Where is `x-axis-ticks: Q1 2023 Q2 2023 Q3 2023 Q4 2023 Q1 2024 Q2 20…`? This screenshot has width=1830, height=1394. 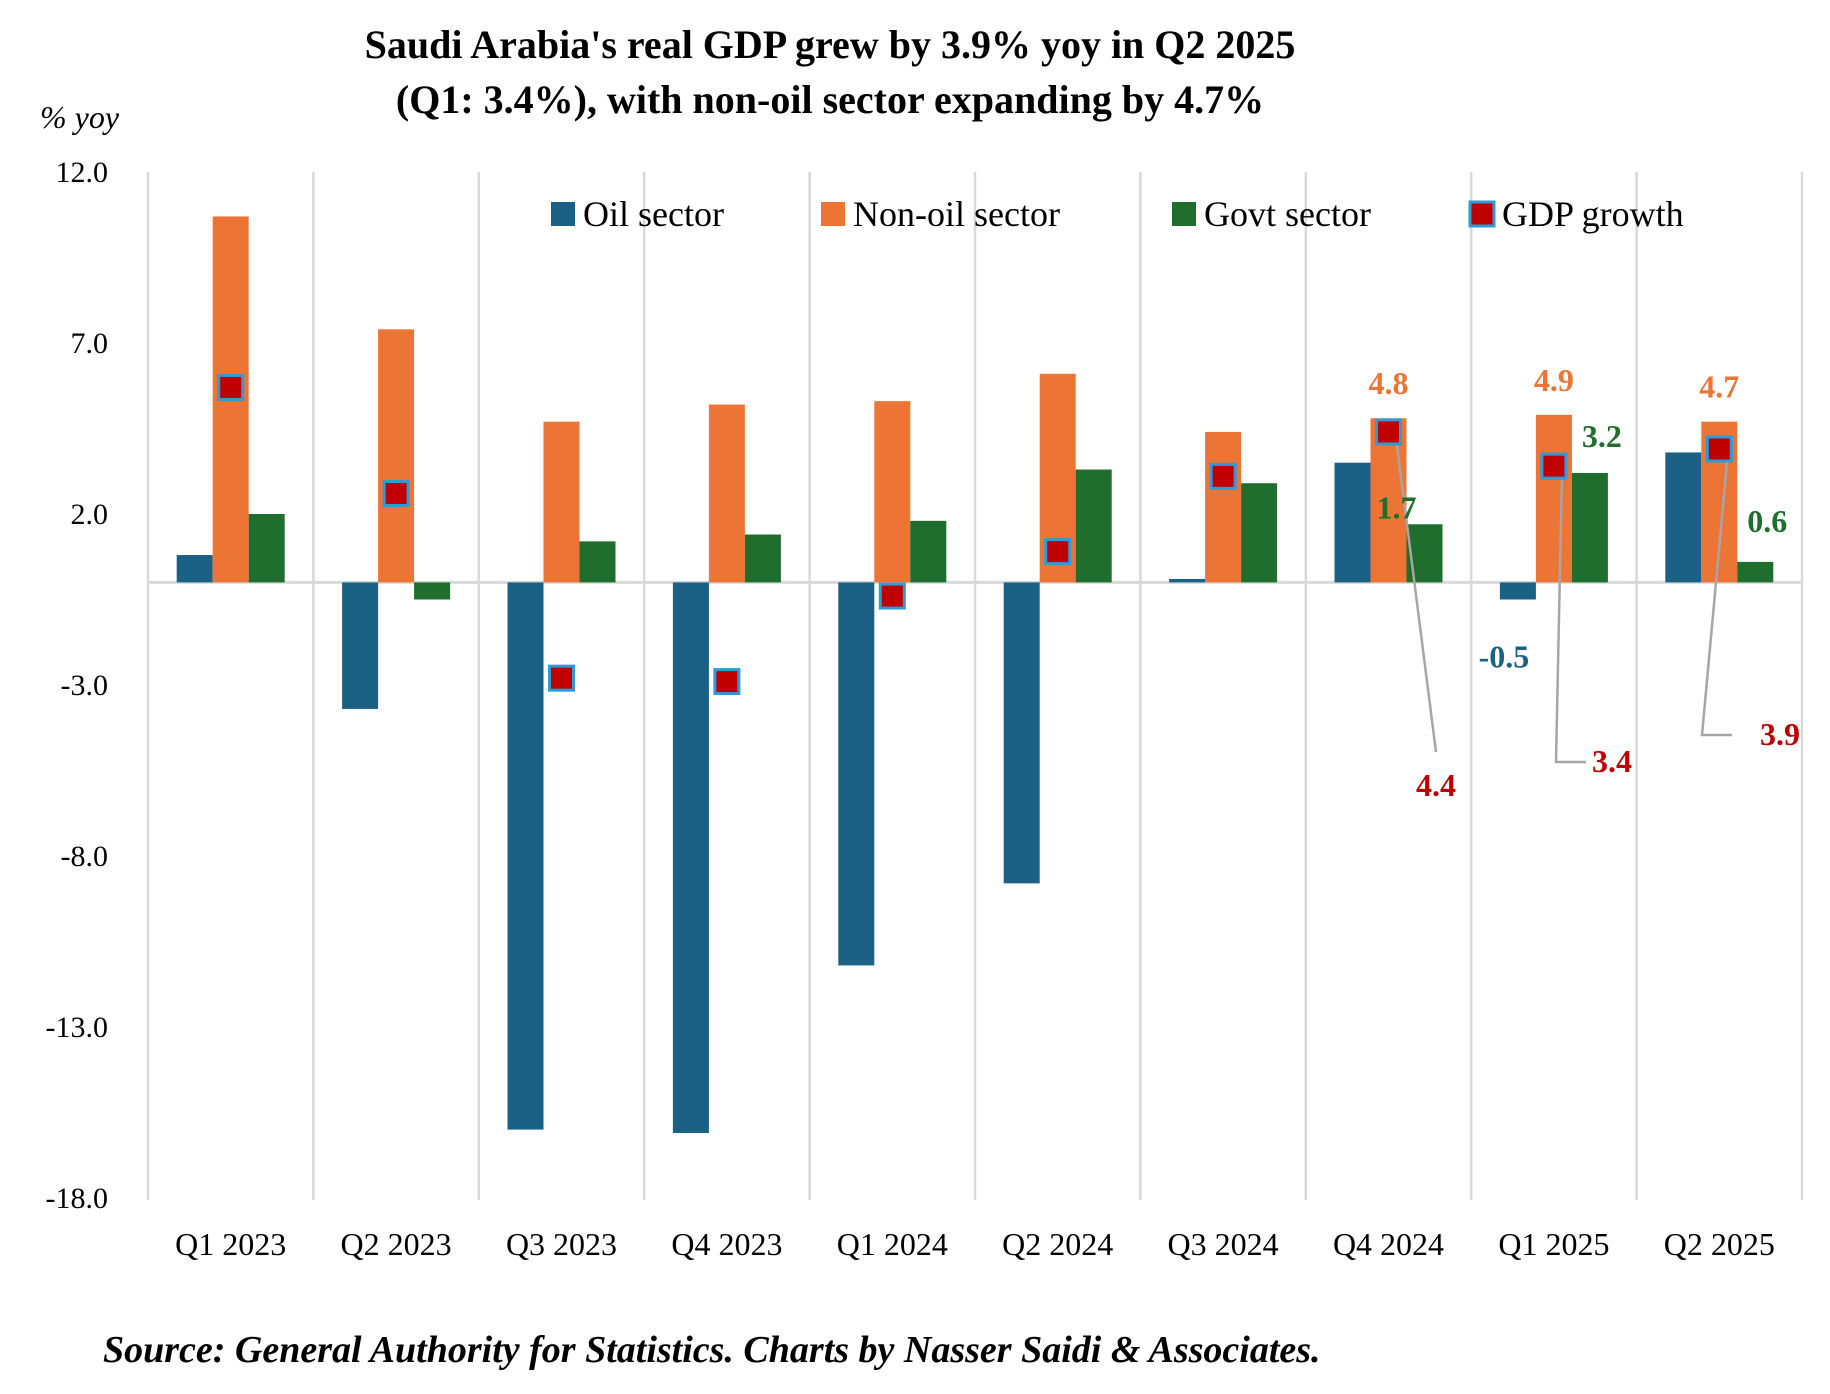 x-axis-ticks: Q1 2023 Q2 2023 Q3 2023 Q4 2023 Q1 2024 Q2 20… is located at coordinates (975, 1244).